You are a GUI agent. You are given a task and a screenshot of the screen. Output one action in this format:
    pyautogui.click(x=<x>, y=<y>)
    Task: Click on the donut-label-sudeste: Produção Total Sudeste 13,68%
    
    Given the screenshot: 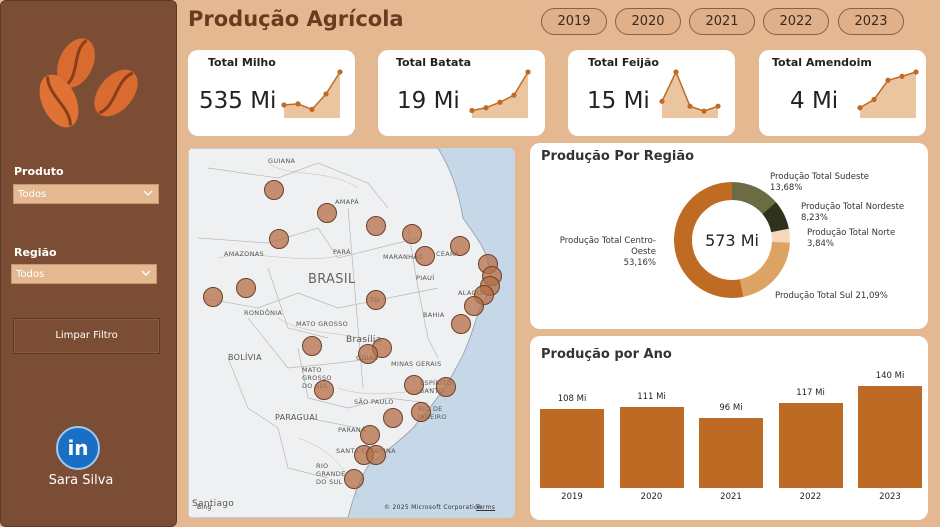 What is the action you would take?
    pyautogui.click(x=820, y=182)
    